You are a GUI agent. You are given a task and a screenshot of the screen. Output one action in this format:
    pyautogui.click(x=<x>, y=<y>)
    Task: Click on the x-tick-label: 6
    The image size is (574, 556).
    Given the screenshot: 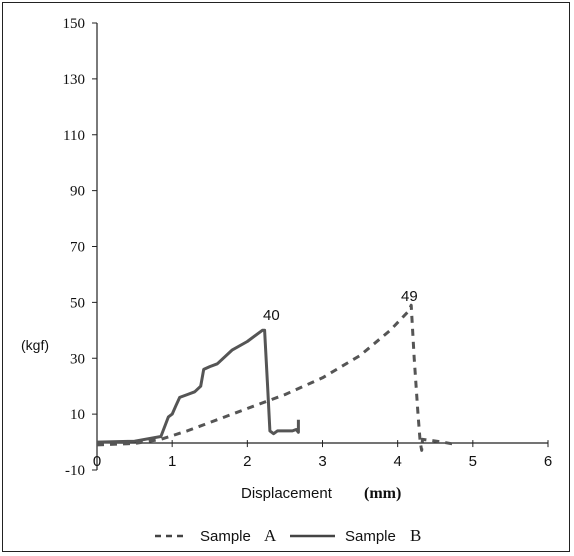 What is the action you would take?
    pyautogui.click(x=548, y=461)
    